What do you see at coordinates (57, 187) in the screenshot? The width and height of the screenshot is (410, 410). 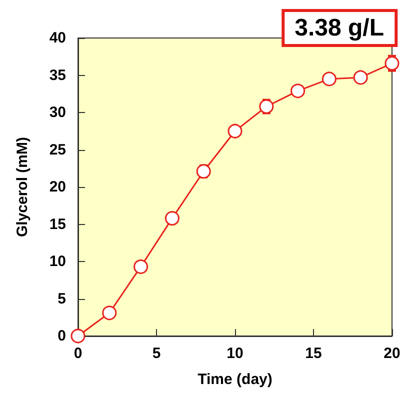 I see `y-tick-label: 20` at bounding box center [57, 187].